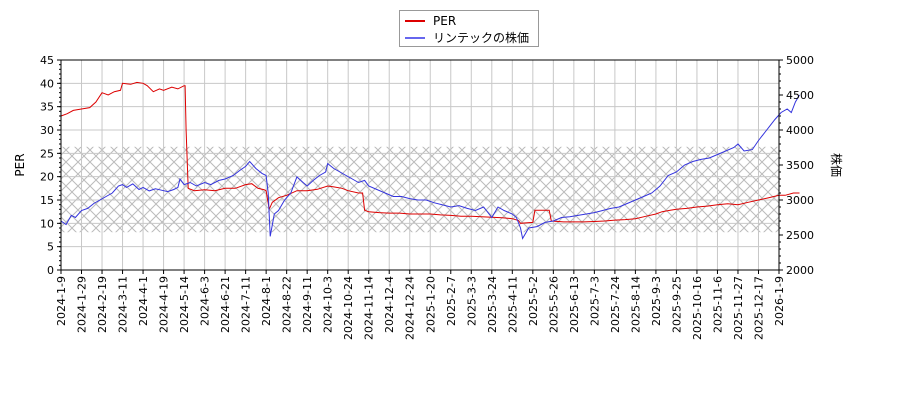 The width and height of the screenshot is (900, 400). What do you see at coordinates (389, 304) in the screenshot?
I see `x-tick-label: 2024-12-4` at bounding box center [389, 304].